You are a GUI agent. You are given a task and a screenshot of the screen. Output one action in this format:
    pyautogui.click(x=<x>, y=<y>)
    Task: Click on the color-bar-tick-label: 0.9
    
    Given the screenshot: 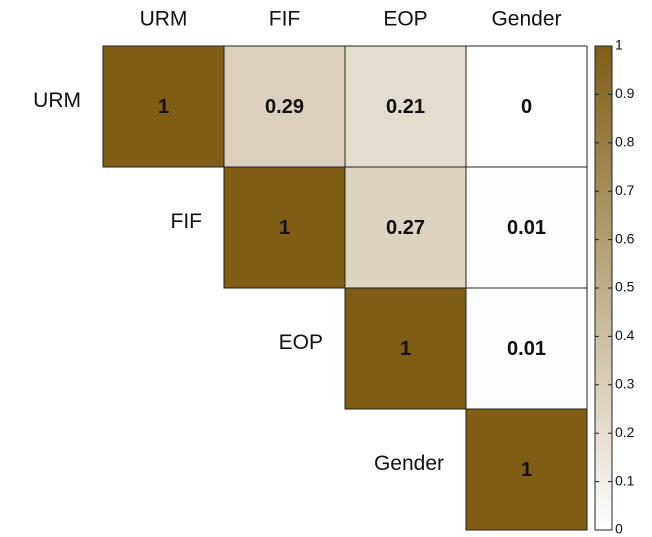 What is the action you would take?
    pyautogui.click(x=625, y=93)
    